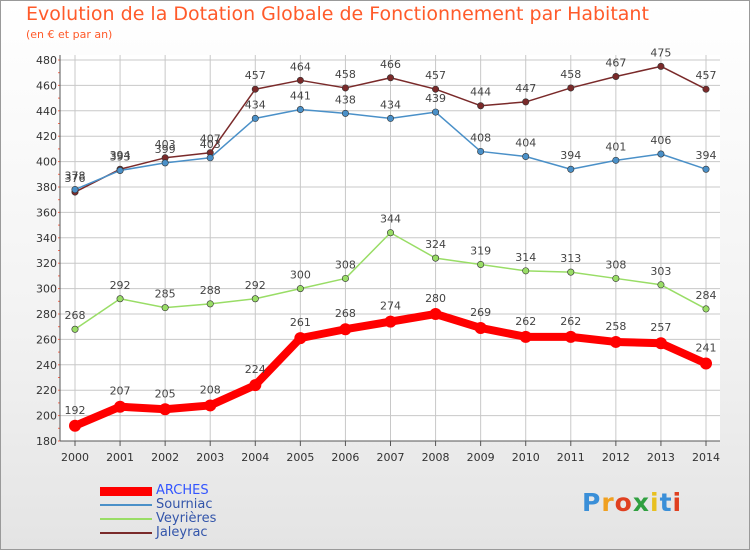 This screenshot has width=750, height=550. What do you see at coordinates (435, 75) in the screenshot?
I see `data-label: 457` at bounding box center [435, 75].